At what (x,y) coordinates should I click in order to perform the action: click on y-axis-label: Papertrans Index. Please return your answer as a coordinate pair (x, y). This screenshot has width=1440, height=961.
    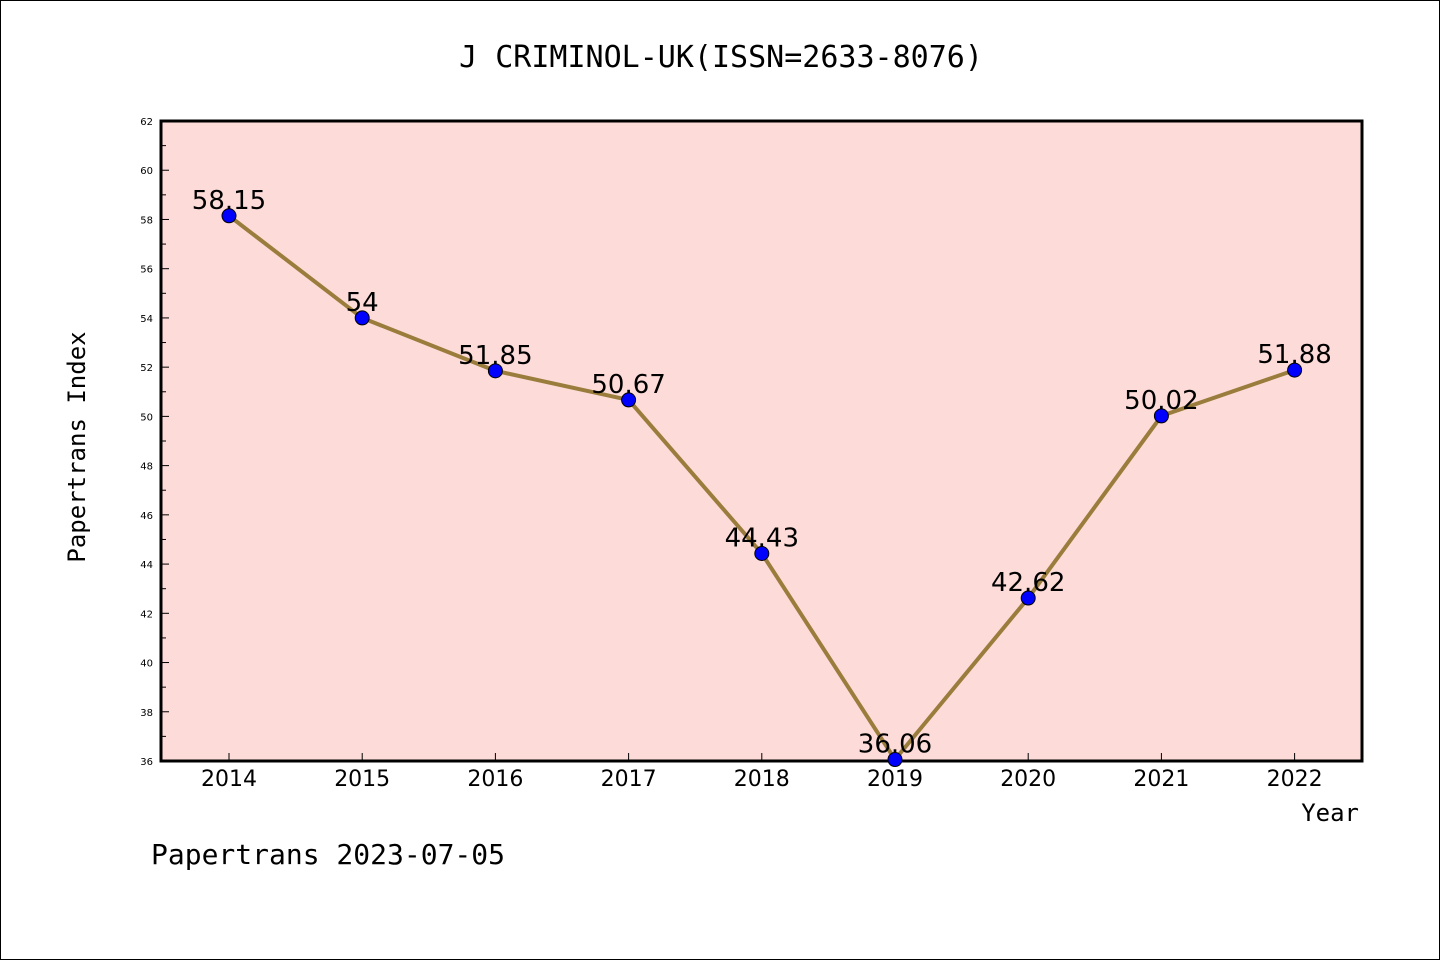
    Looking at the image, I should click on (77, 446).